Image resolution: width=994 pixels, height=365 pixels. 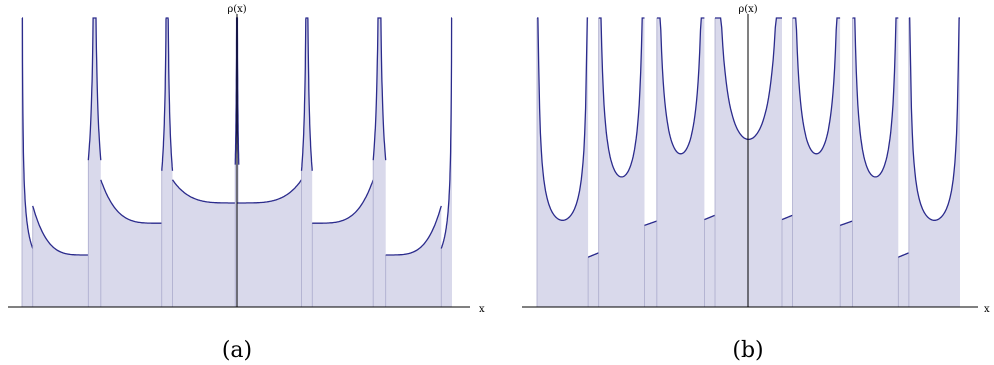 I want to click on panel-a-xlabel: x, so click(x=482, y=309).